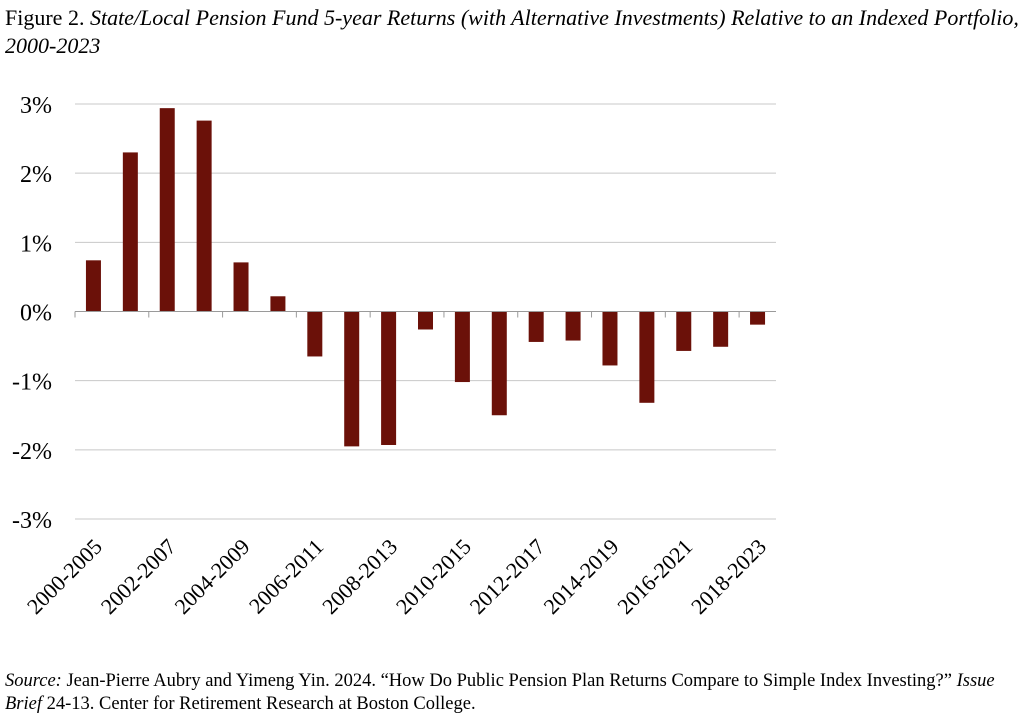 Image resolution: width=1024 pixels, height=721 pixels. I want to click on y-tick-label: 2%, so click(36, 175).